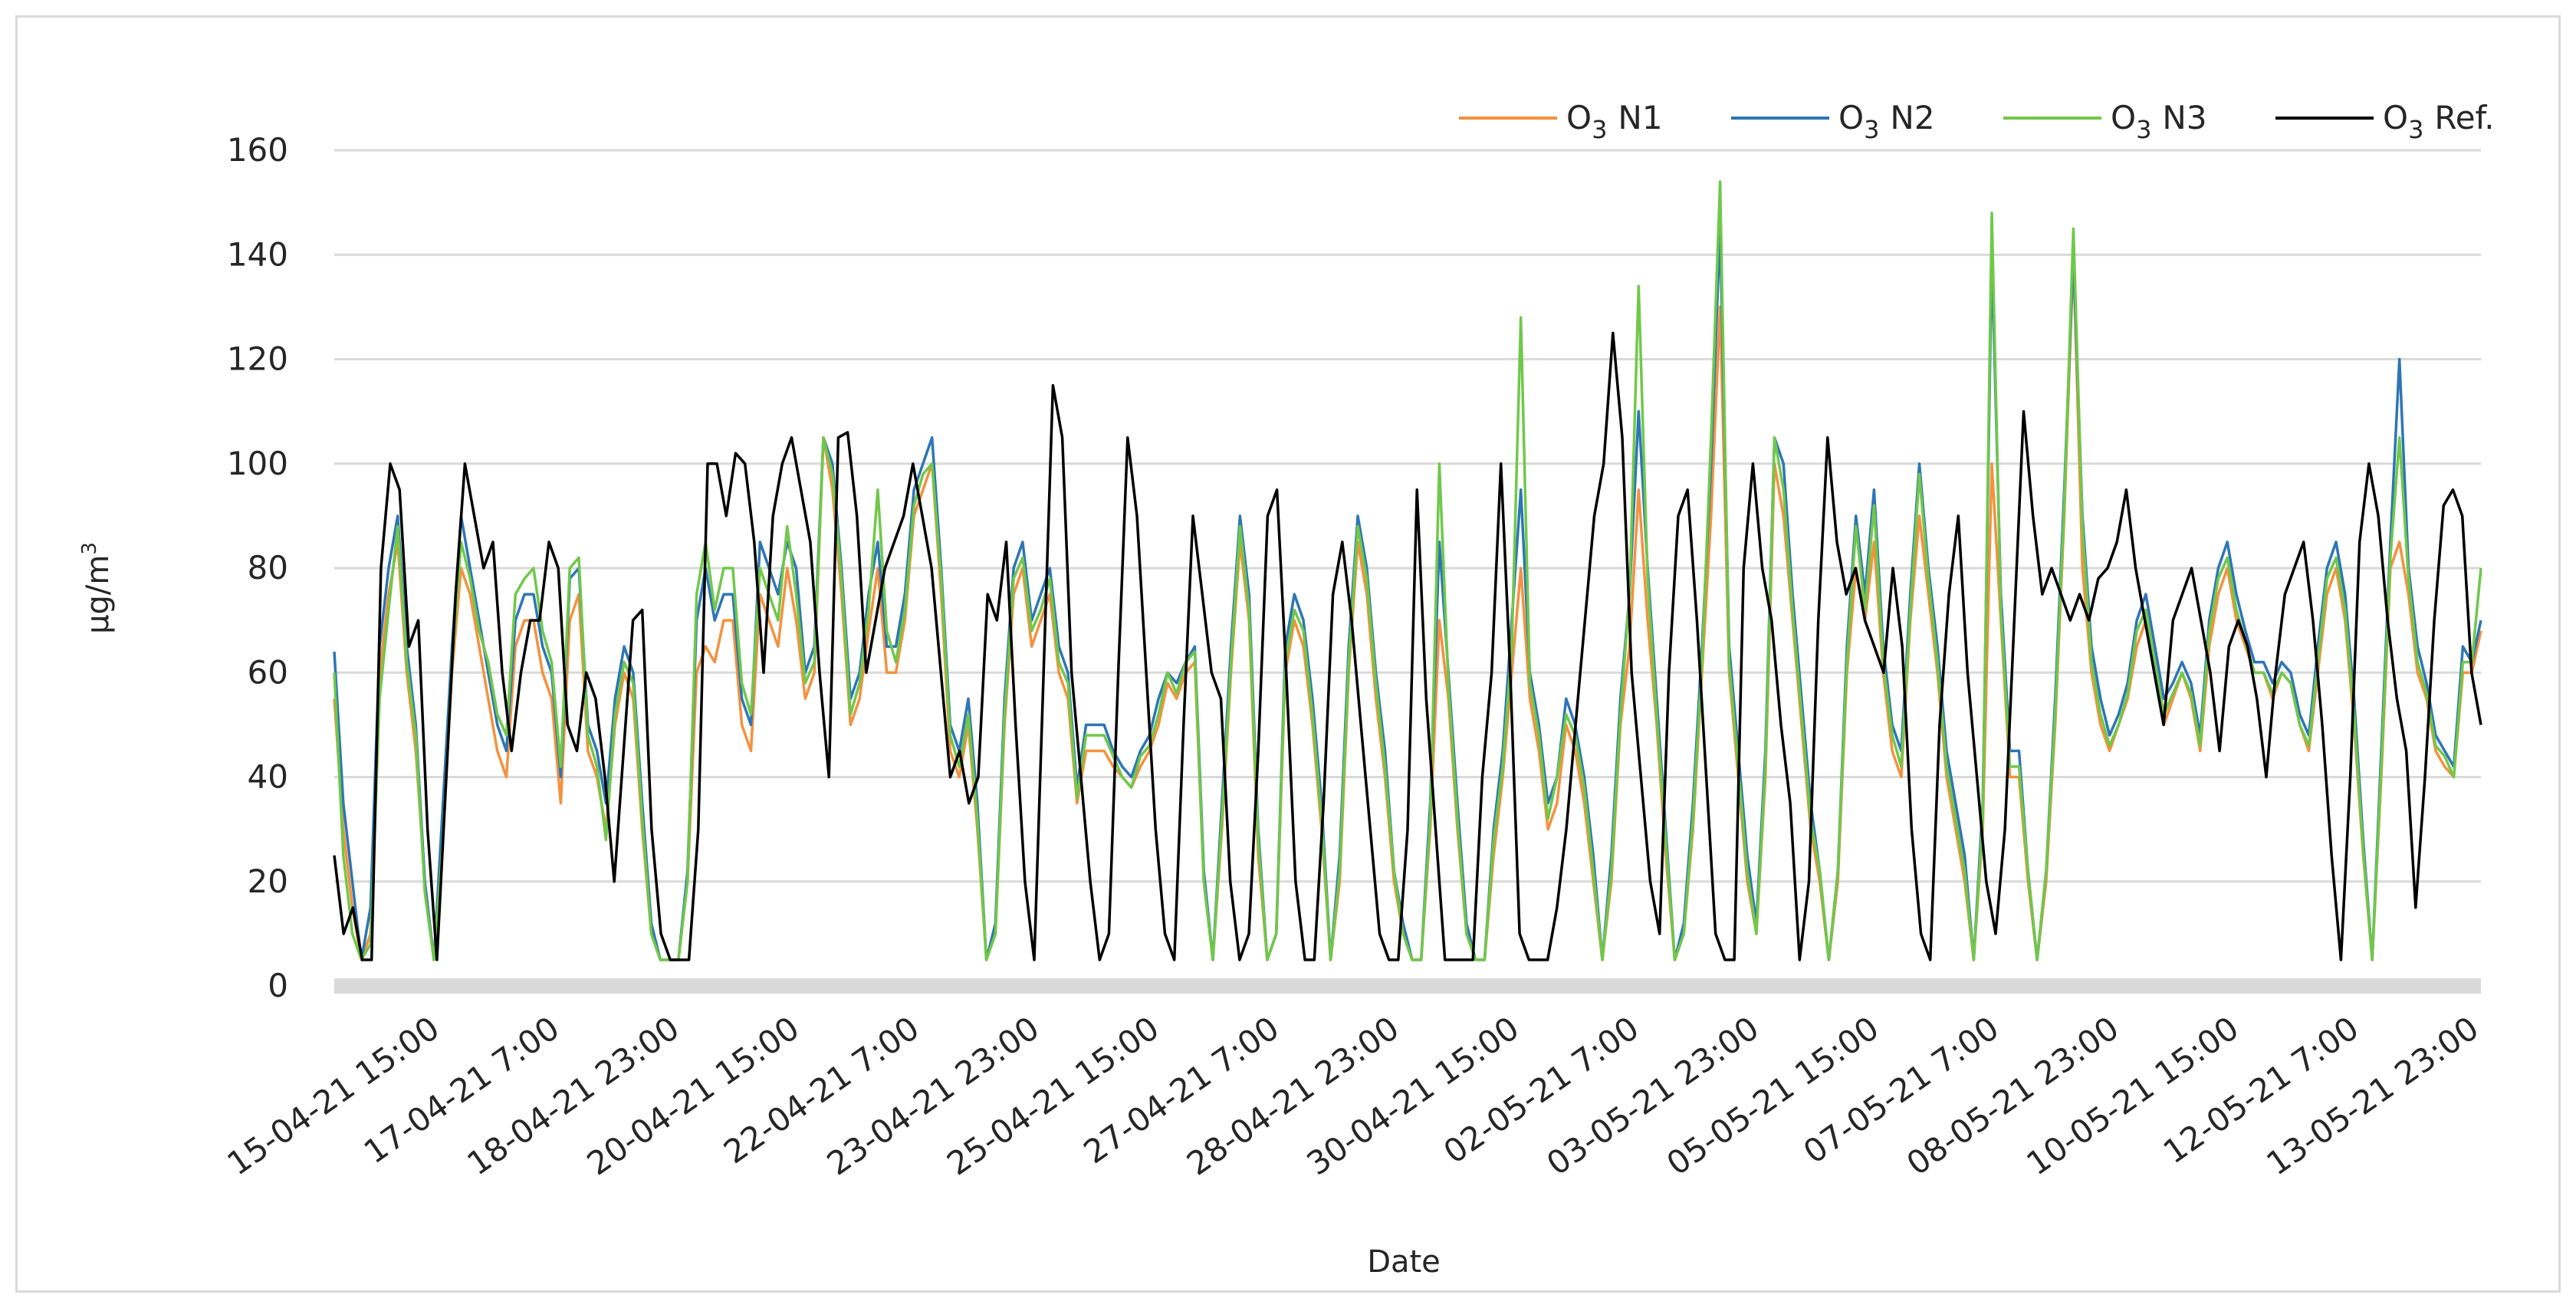 This screenshot has height=1308, width=2576. I want to click on x-tick-label: 02-05-21 7:00, so click(1541, 1090).